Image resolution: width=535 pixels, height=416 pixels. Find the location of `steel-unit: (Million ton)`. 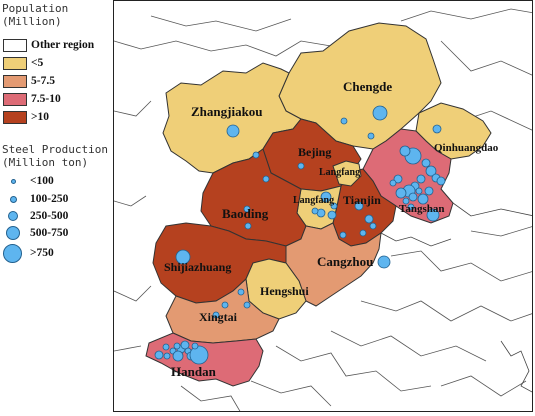

steel-unit: (Million ton) is located at coordinates (45, 162).